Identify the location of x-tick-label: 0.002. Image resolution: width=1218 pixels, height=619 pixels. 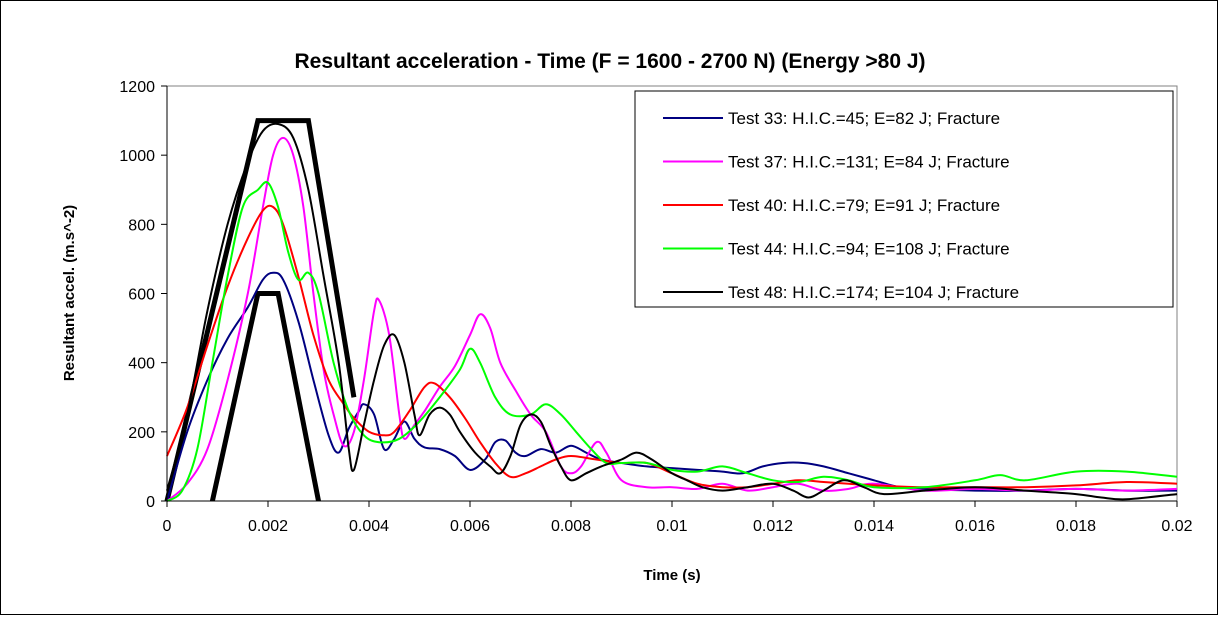
(268, 526).